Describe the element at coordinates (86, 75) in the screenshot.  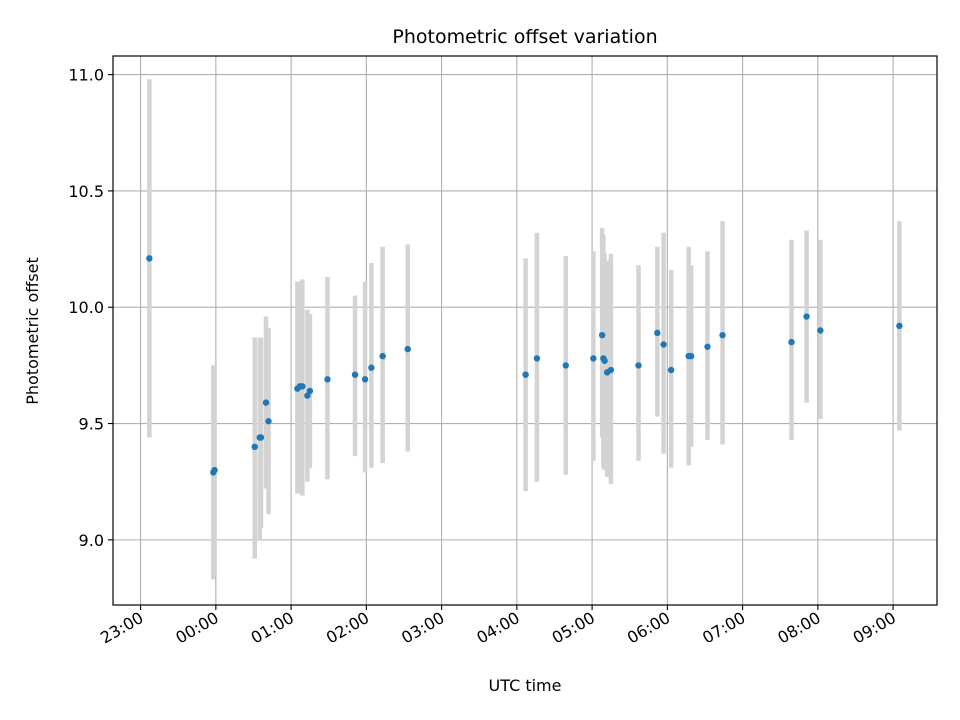
I see `y-tick-label: 11.0` at that location.